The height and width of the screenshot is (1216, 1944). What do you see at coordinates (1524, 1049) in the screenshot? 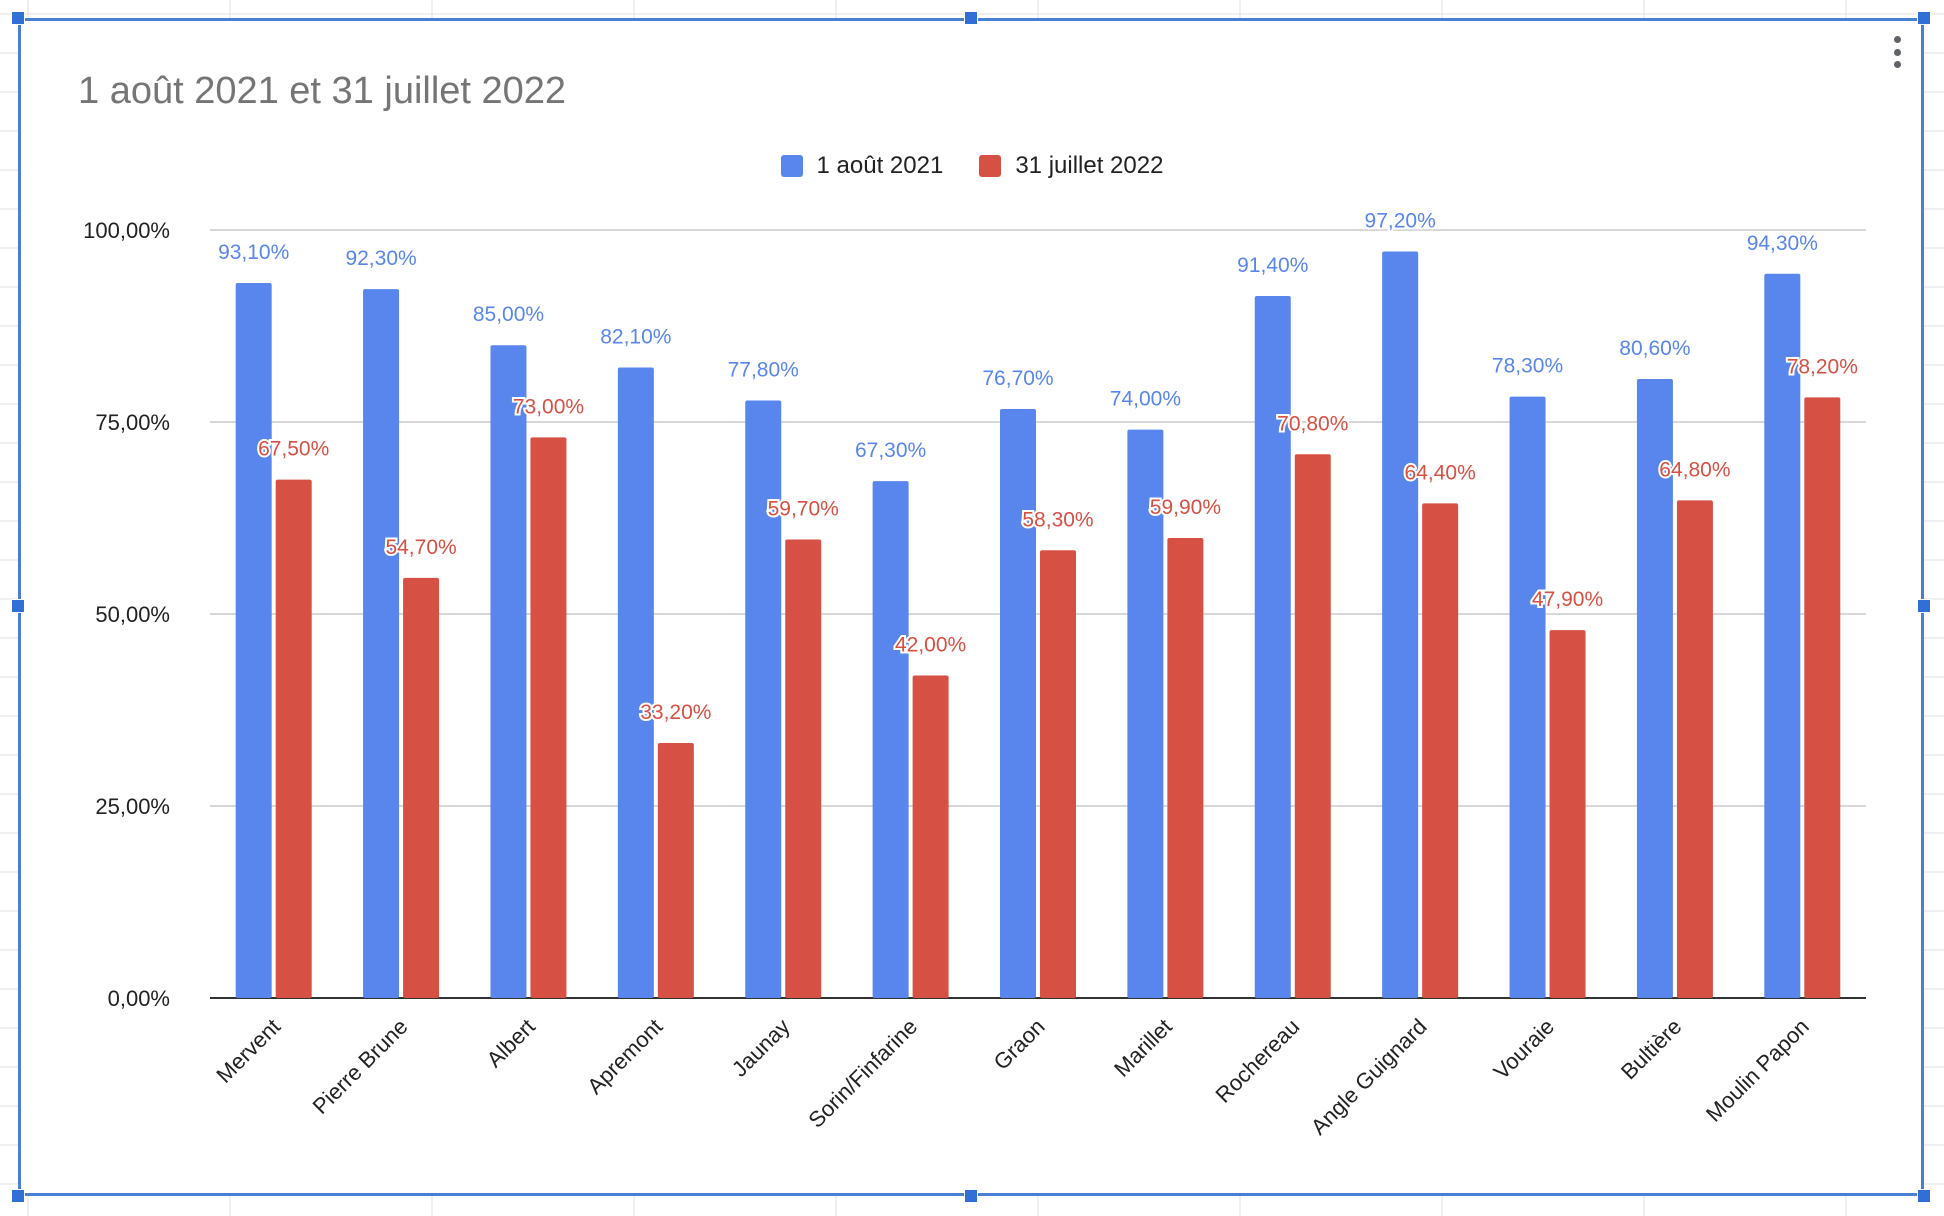
I see `x-tick-label: Vouraie` at bounding box center [1524, 1049].